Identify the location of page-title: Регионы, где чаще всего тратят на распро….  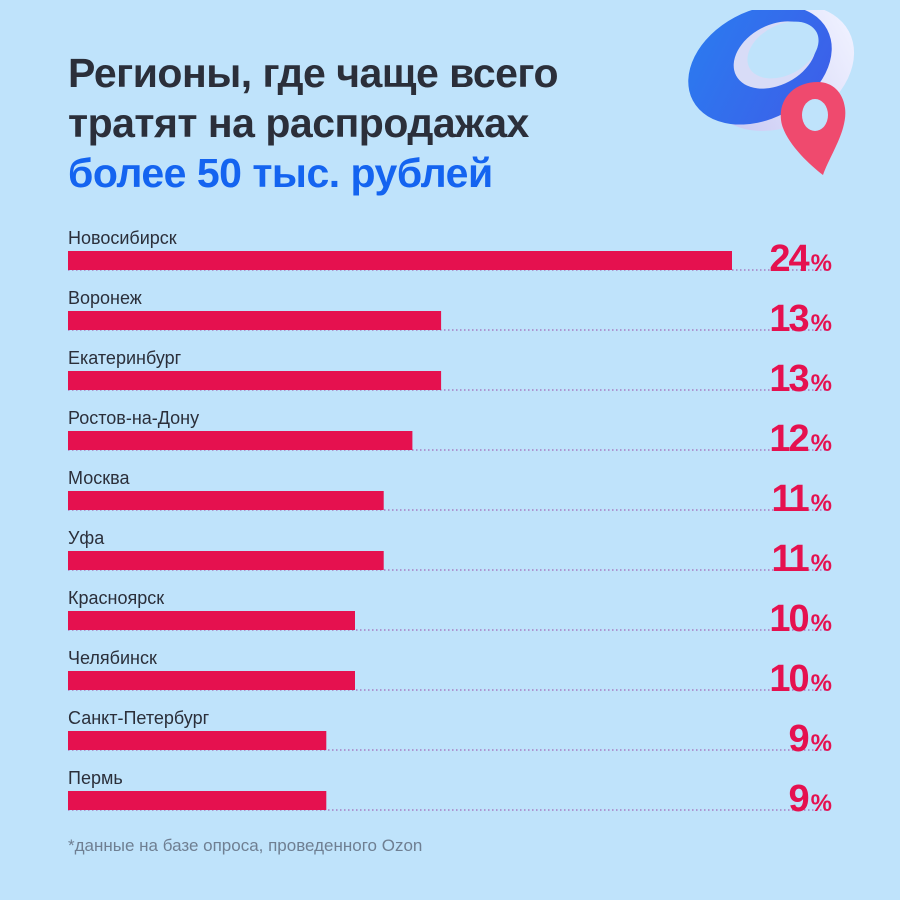
(313, 123).